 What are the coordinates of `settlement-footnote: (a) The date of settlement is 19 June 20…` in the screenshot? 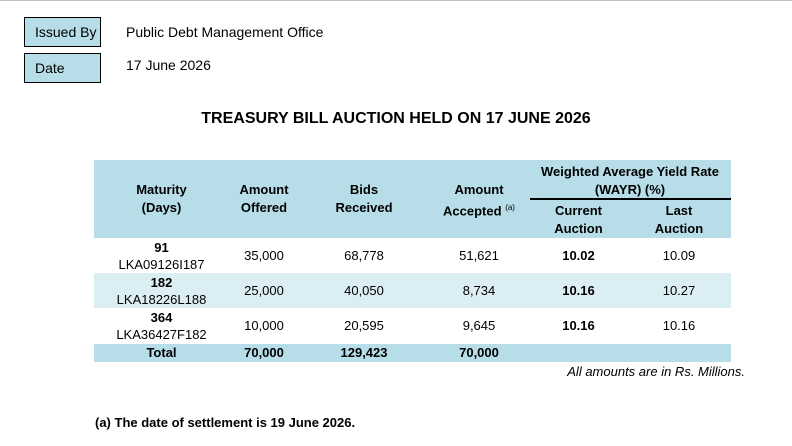 It's located at (225, 422).